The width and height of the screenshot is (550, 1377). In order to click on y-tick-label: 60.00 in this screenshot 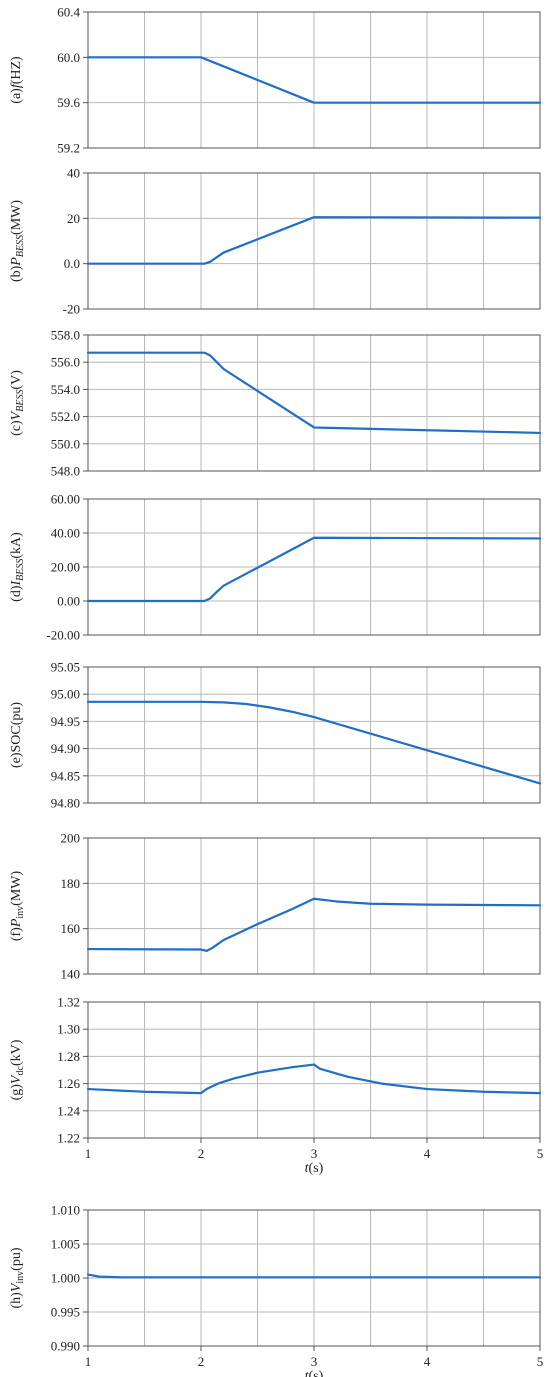, I will do `click(65, 499)`.